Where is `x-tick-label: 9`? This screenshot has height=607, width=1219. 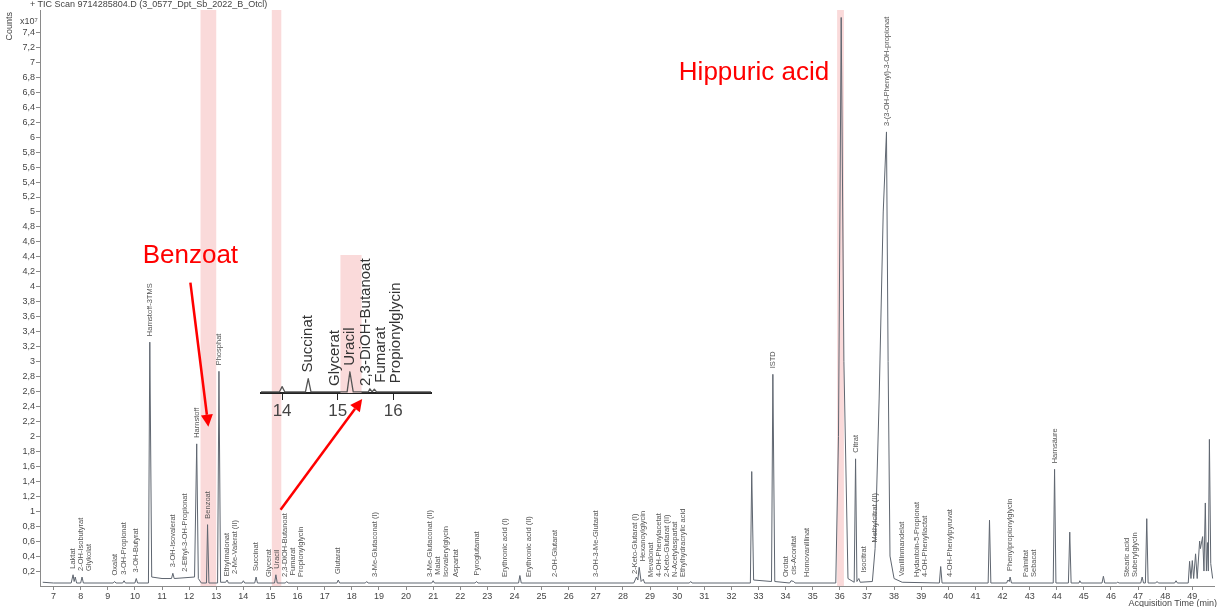 x-tick-label: 9 is located at coordinates (108, 595).